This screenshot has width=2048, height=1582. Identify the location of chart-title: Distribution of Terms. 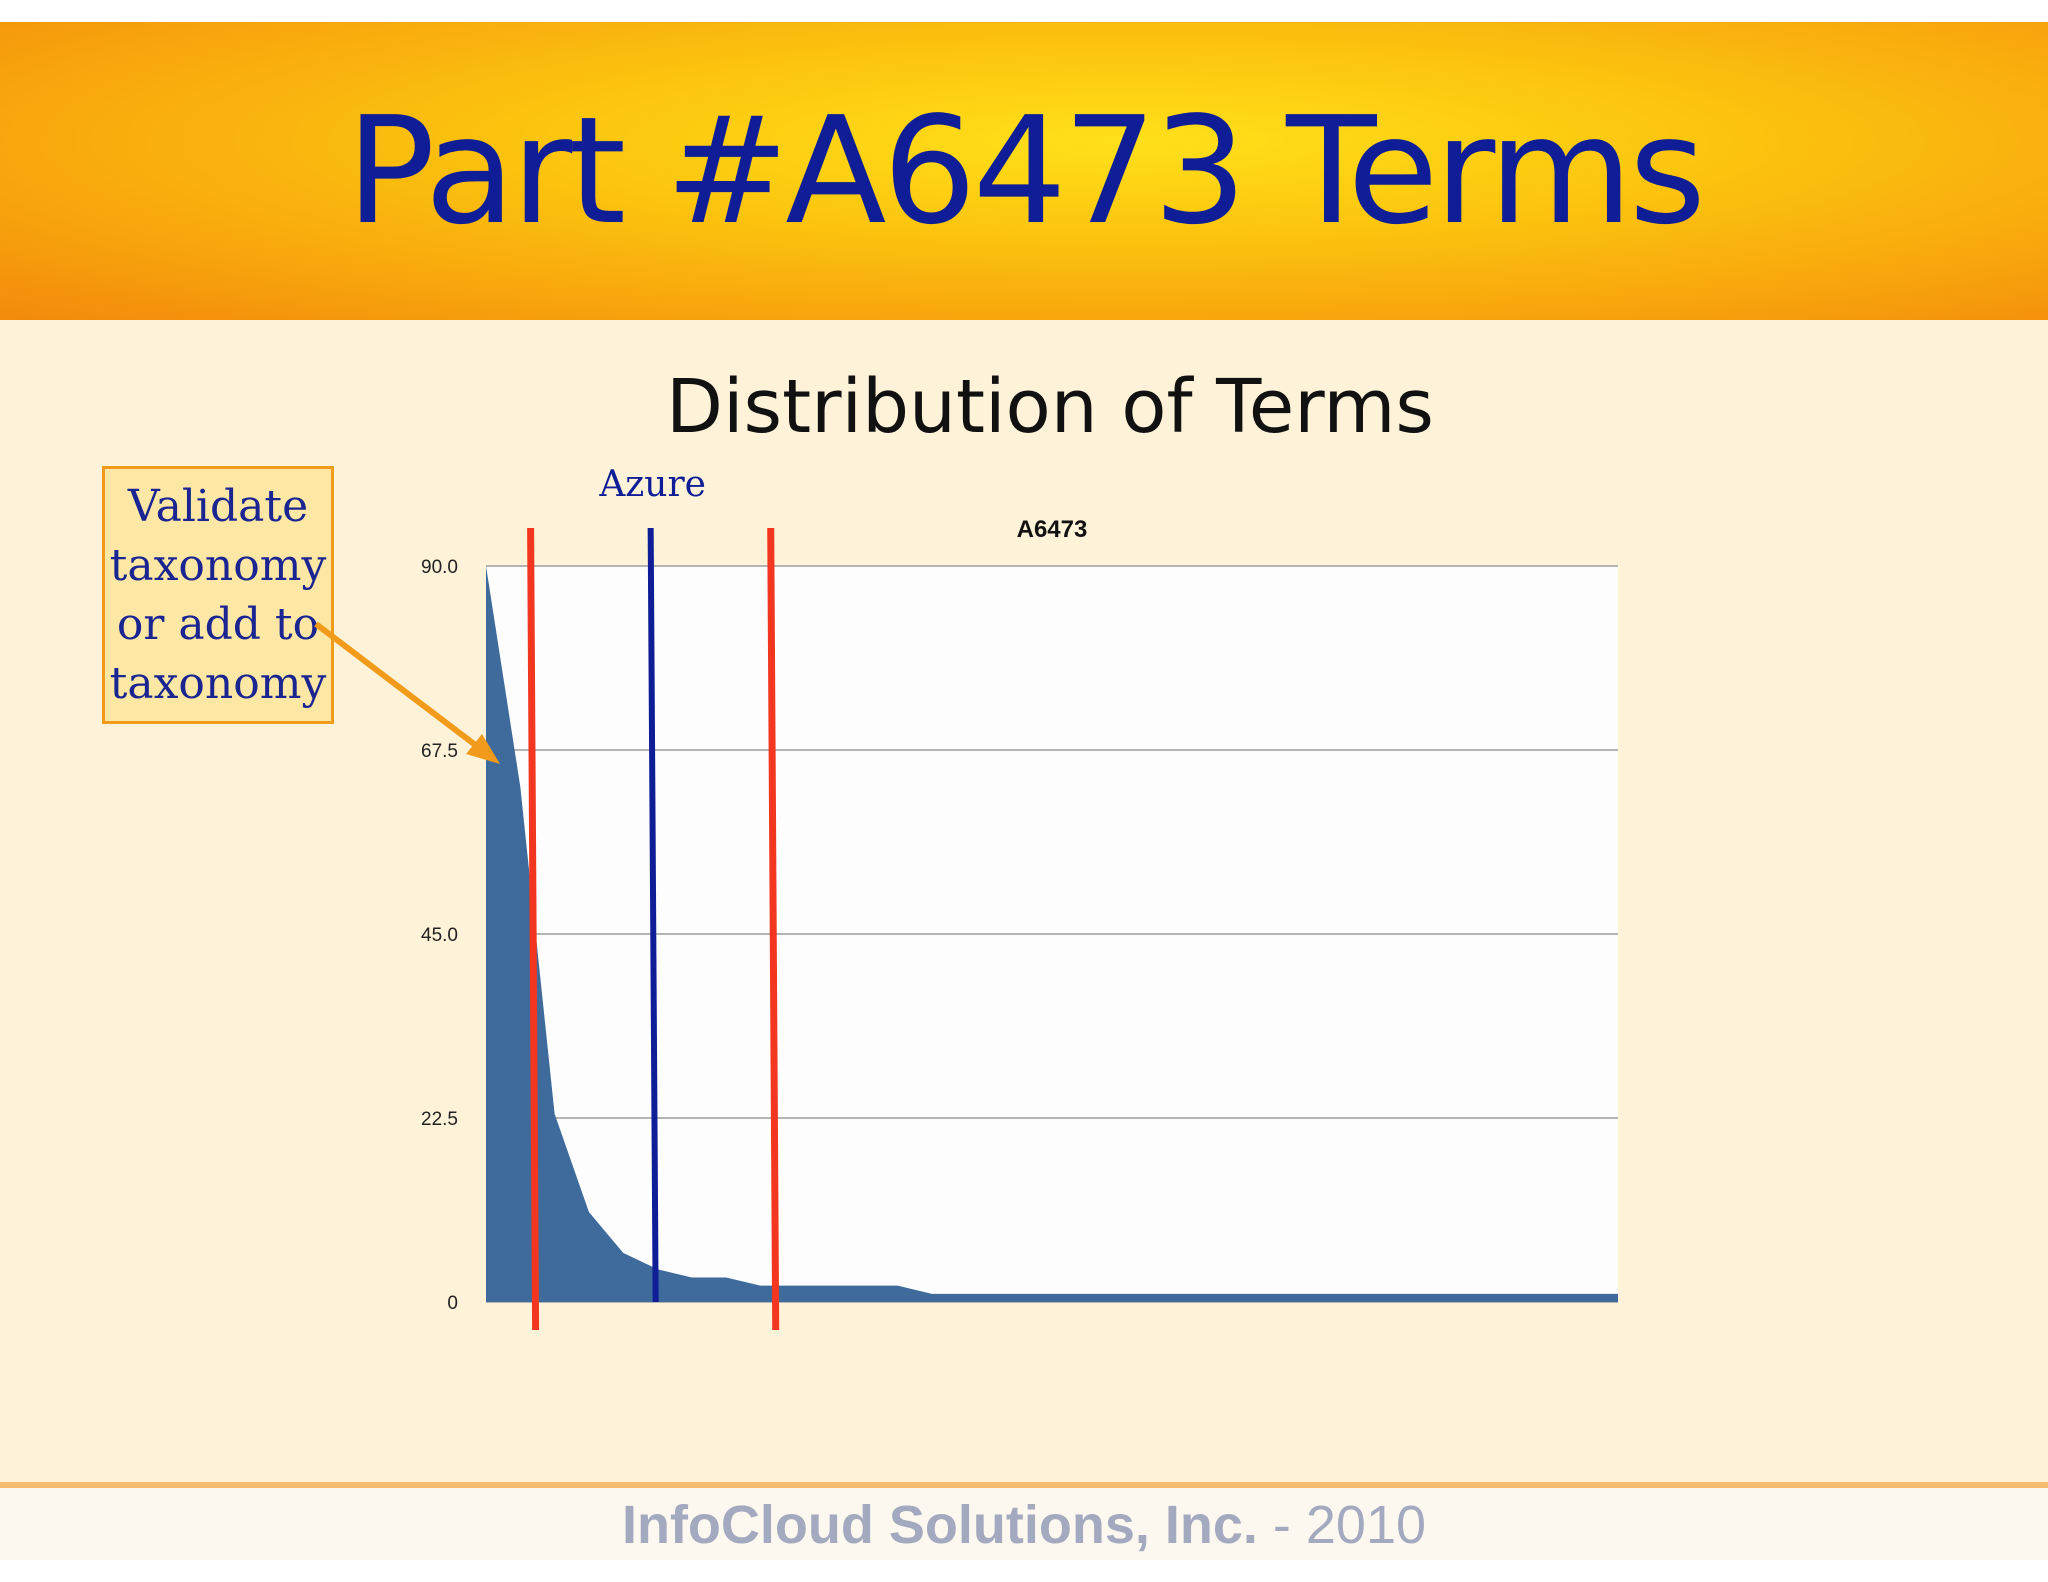
(1049, 407).